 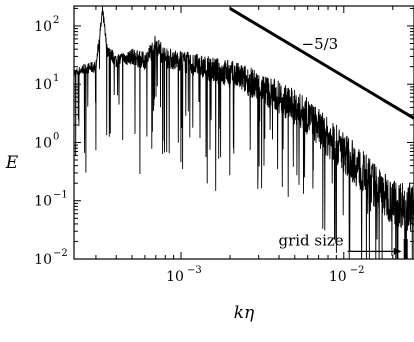 What do you see at coordinates (56, 20) in the screenshot?
I see `y-tick-label-exponent: 2` at bounding box center [56, 20].